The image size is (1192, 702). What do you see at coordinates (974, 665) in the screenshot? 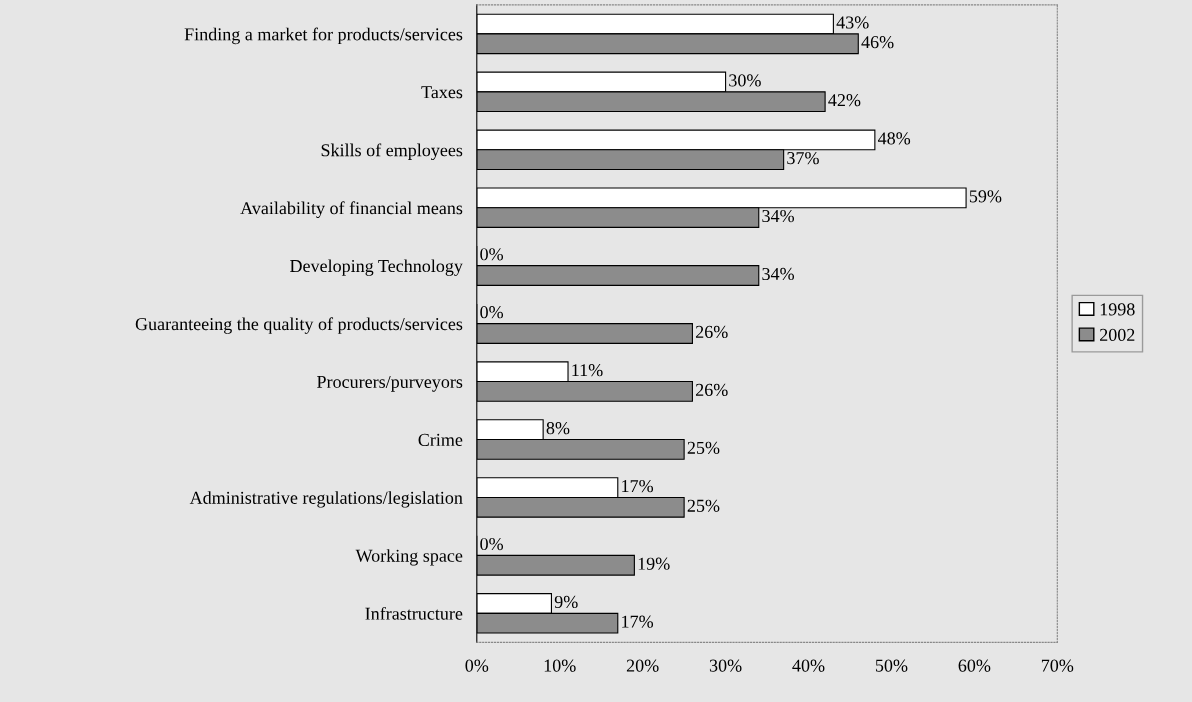
I see `x-tick-label: 60%` at bounding box center [974, 665].